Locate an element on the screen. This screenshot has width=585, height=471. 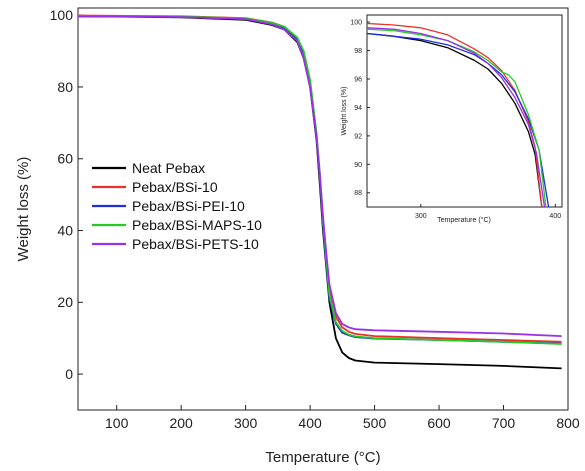
main-x-axis-label: Temperature (°C) is located at coordinates (322, 457).